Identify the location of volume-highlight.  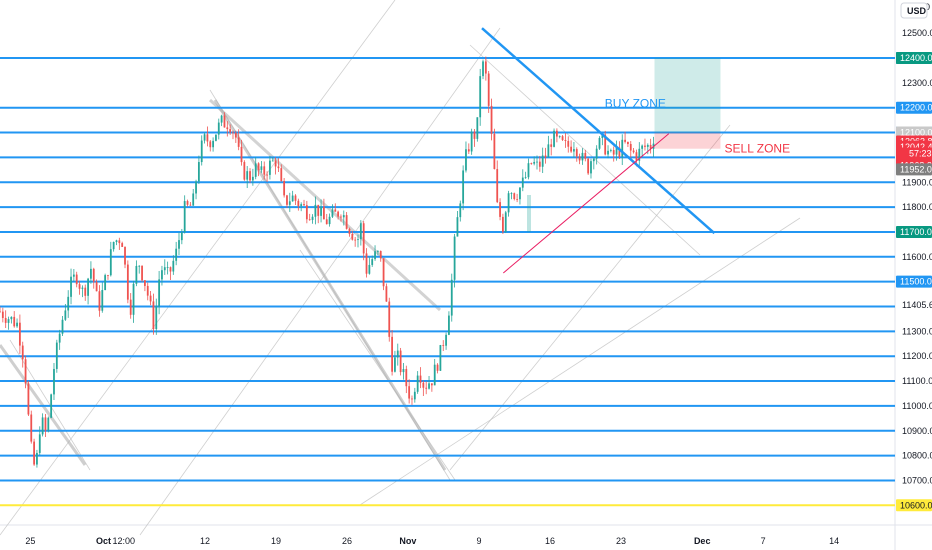
(529, 213).